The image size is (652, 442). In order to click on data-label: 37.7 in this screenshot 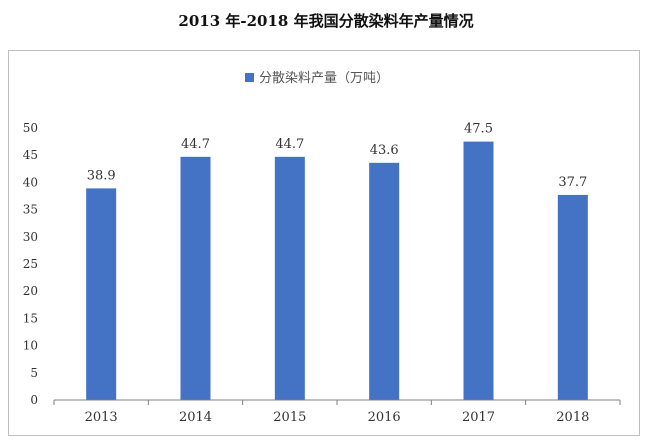, I will do `click(572, 182)`.